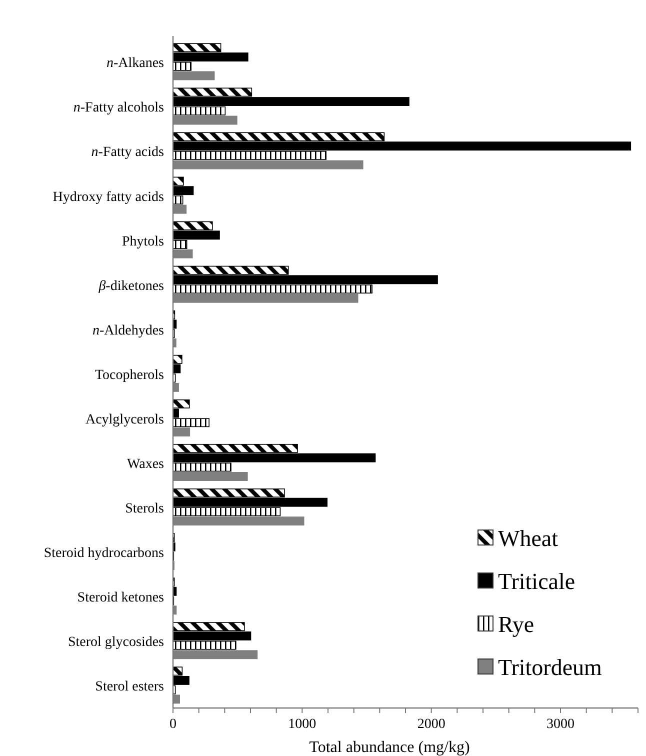 The height and width of the screenshot is (756, 646). Describe the element at coordinates (116, 642) in the screenshot. I see `y-tick-label: Sterol glycosides` at that location.